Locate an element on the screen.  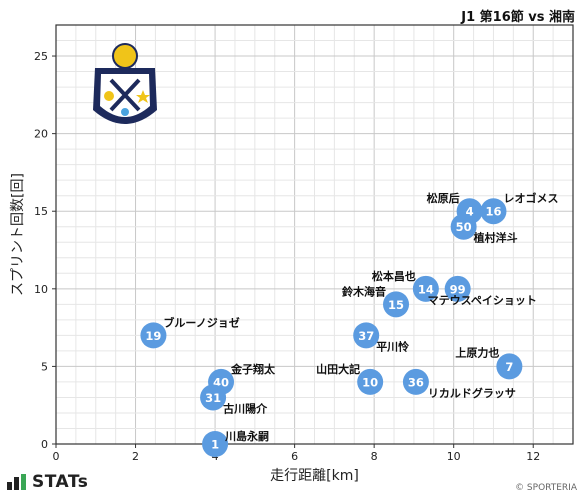
y-tick-label: 20 is located at coordinates (41, 134).